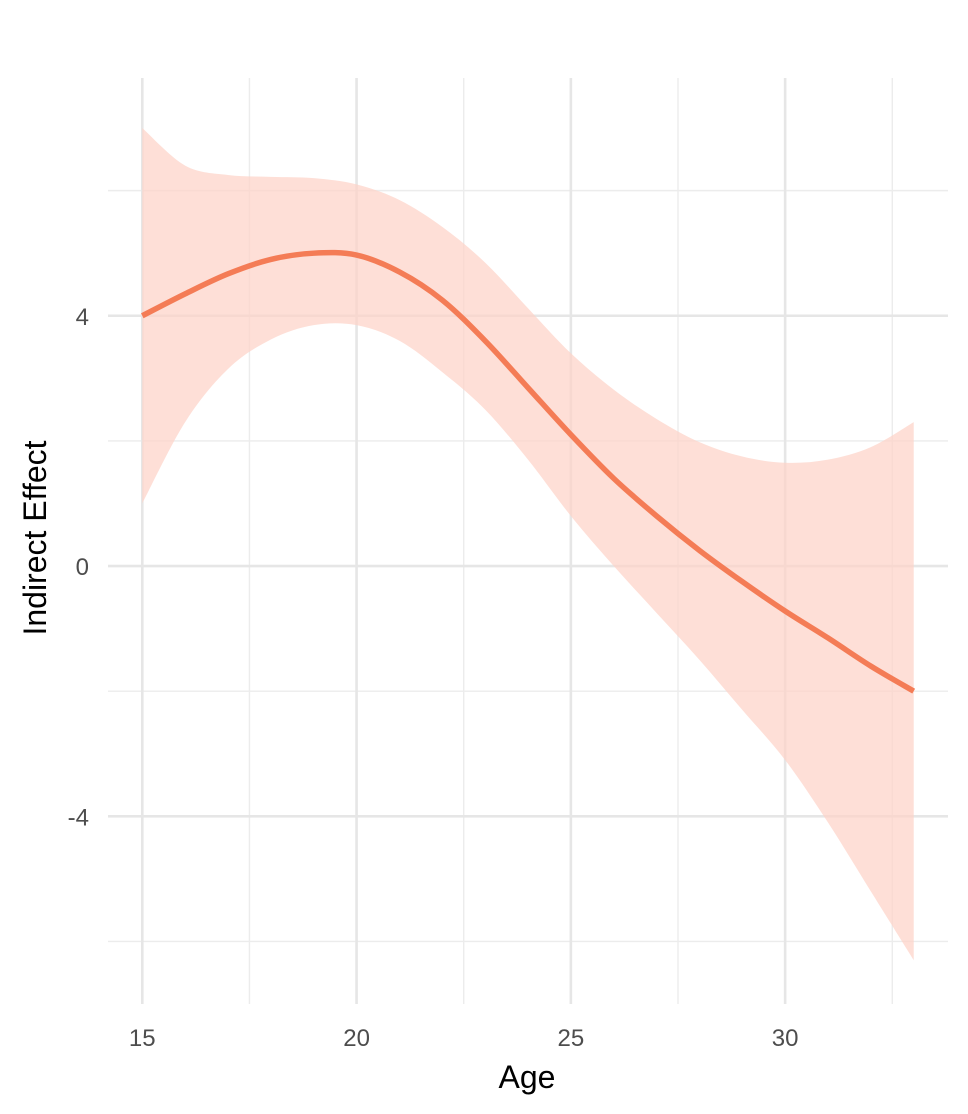  Describe the element at coordinates (785, 1038) in the screenshot. I see `x-tick-label: 30` at that location.